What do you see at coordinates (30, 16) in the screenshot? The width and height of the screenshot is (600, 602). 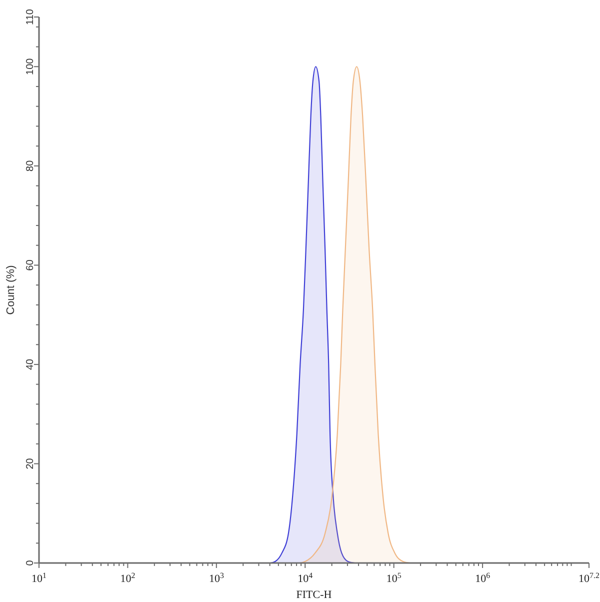 I see `y-tick-label: 110` at bounding box center [30, 16].